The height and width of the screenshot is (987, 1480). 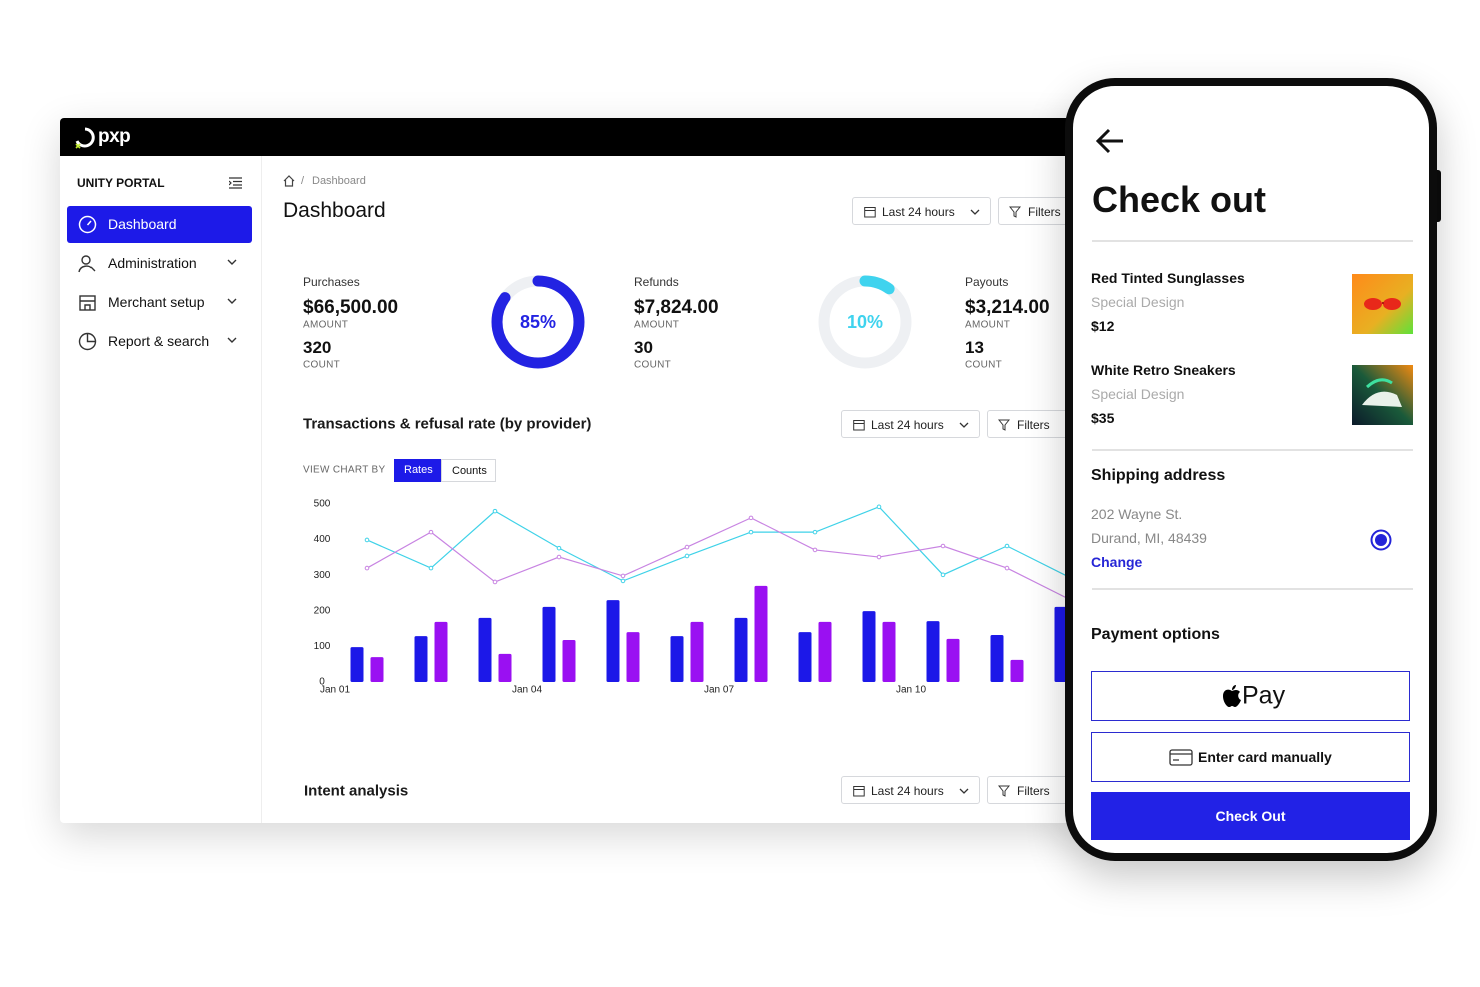 What do you see at coordinates (121, 183) in the screenshot?
I see `sidebar-title: UNITY PORTAL` at bounding box center [121, 183].